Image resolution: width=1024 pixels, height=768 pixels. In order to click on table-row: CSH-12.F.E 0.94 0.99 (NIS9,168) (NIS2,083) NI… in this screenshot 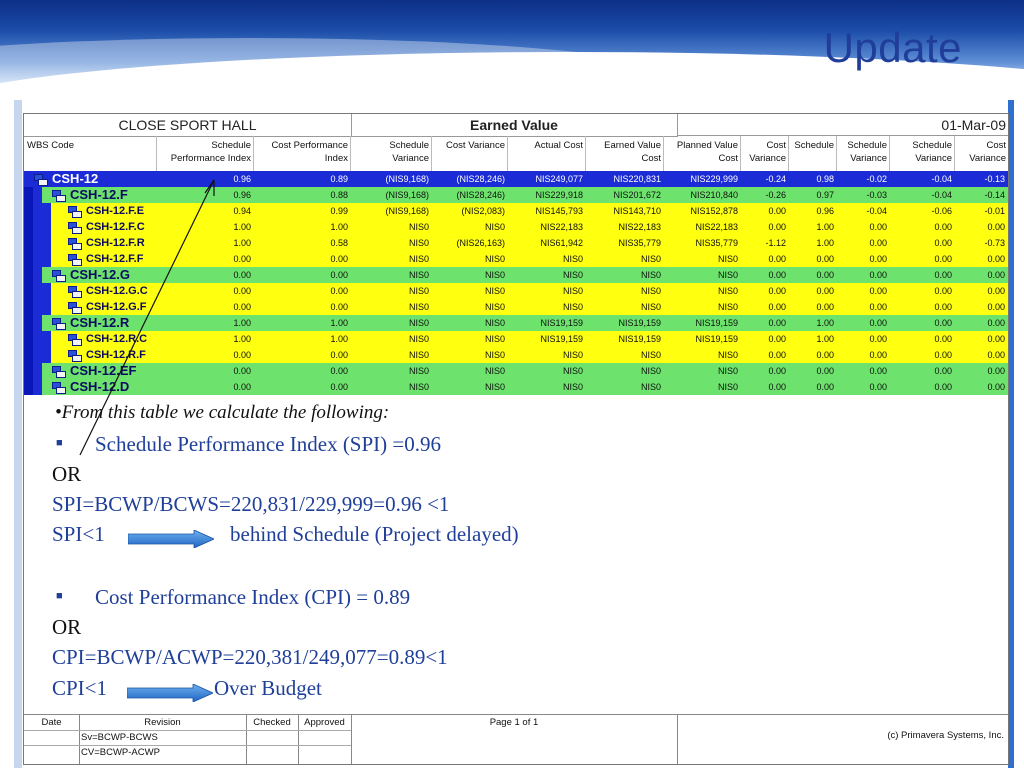, I will do `click(516, 211)`.